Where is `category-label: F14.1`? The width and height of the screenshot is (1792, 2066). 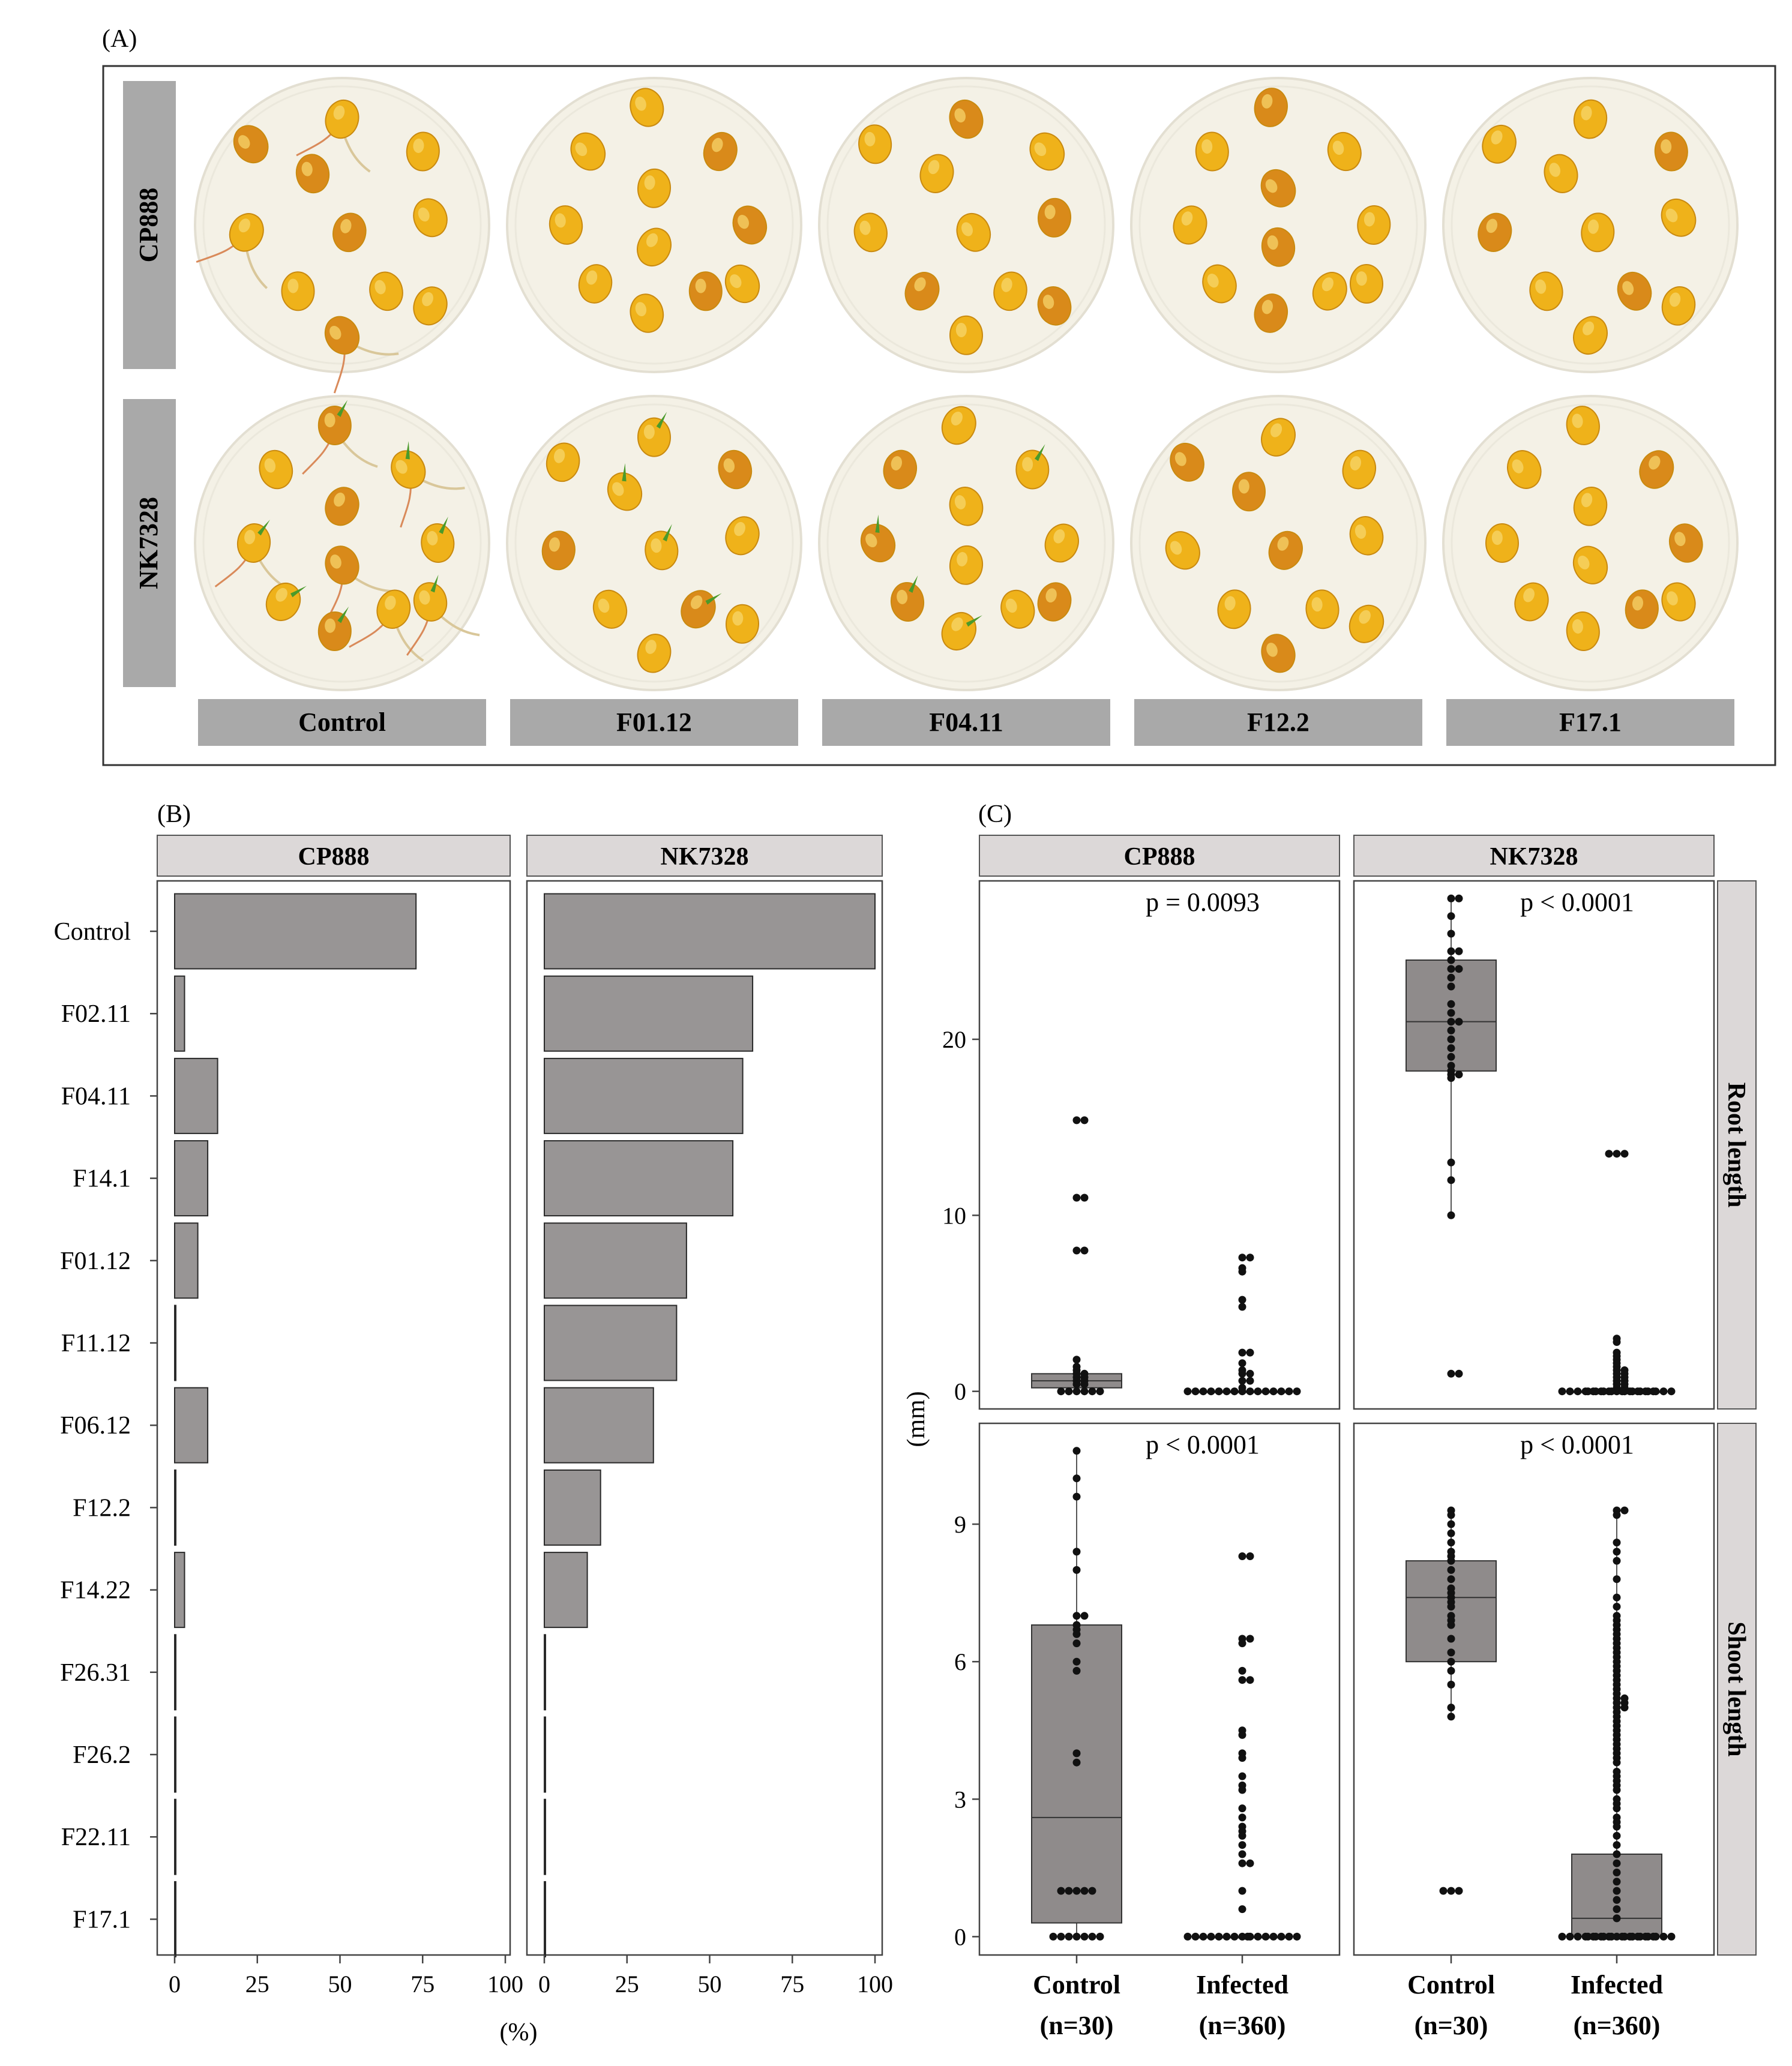
category-label: F14.1 is located at coordinates (102, 1179).